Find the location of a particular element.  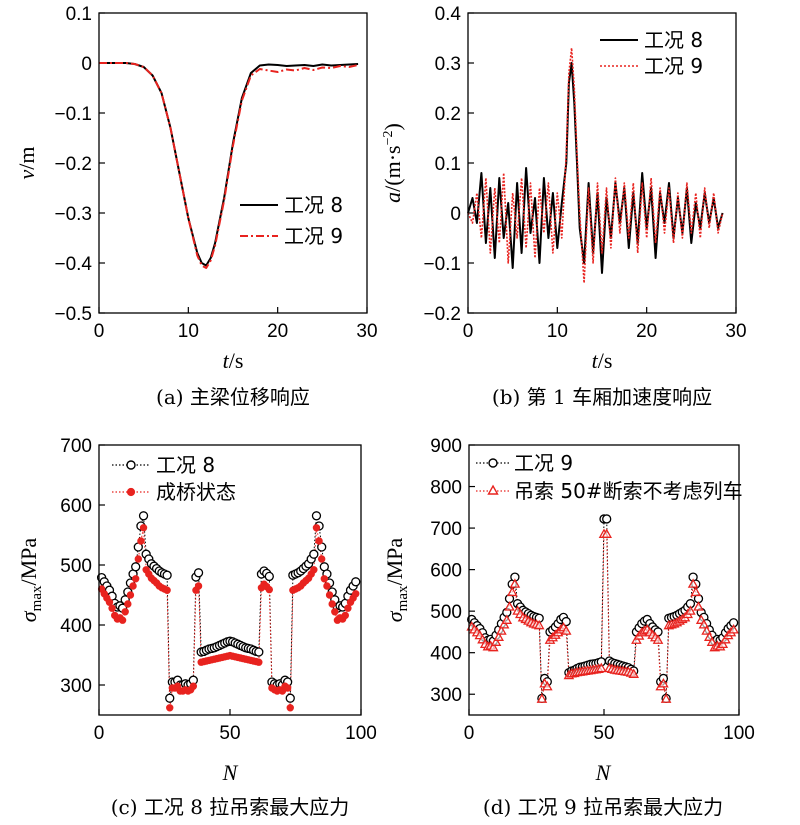

legend-a-label-2: 工况 9 is located at coordinates (313, 236).